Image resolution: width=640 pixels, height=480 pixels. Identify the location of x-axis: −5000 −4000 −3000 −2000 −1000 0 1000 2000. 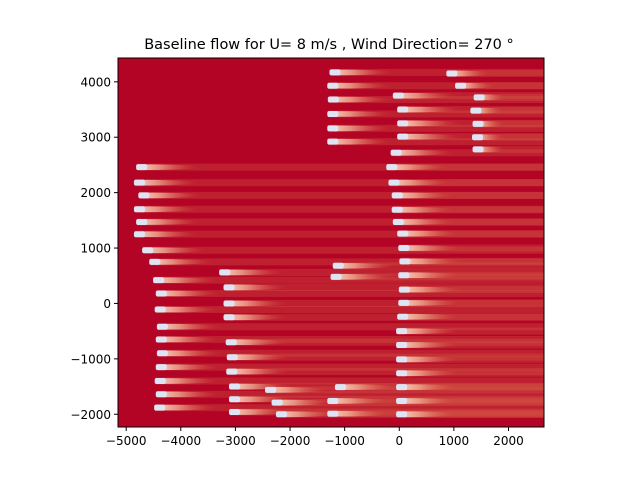
(315, 437).